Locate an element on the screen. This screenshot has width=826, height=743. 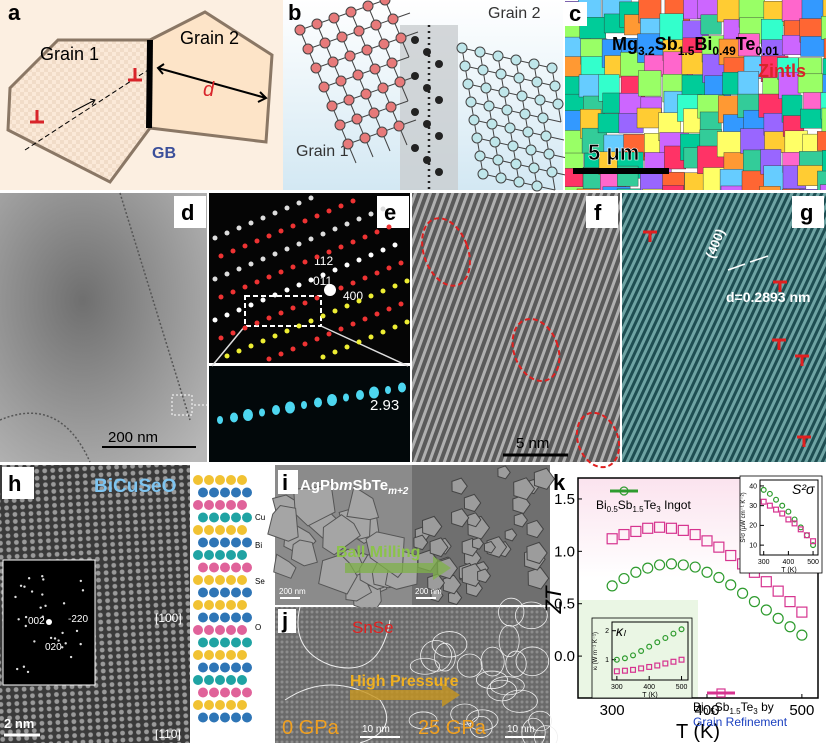
atom-label: Bi is located at coordinates (258, 545).